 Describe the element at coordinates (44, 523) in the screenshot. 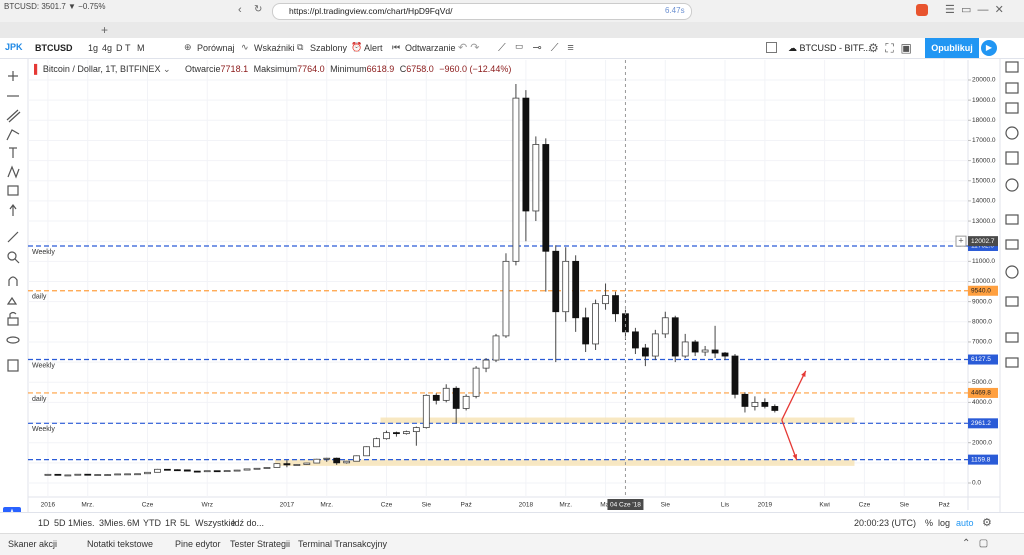

I see `range-button: 1D` at that location.